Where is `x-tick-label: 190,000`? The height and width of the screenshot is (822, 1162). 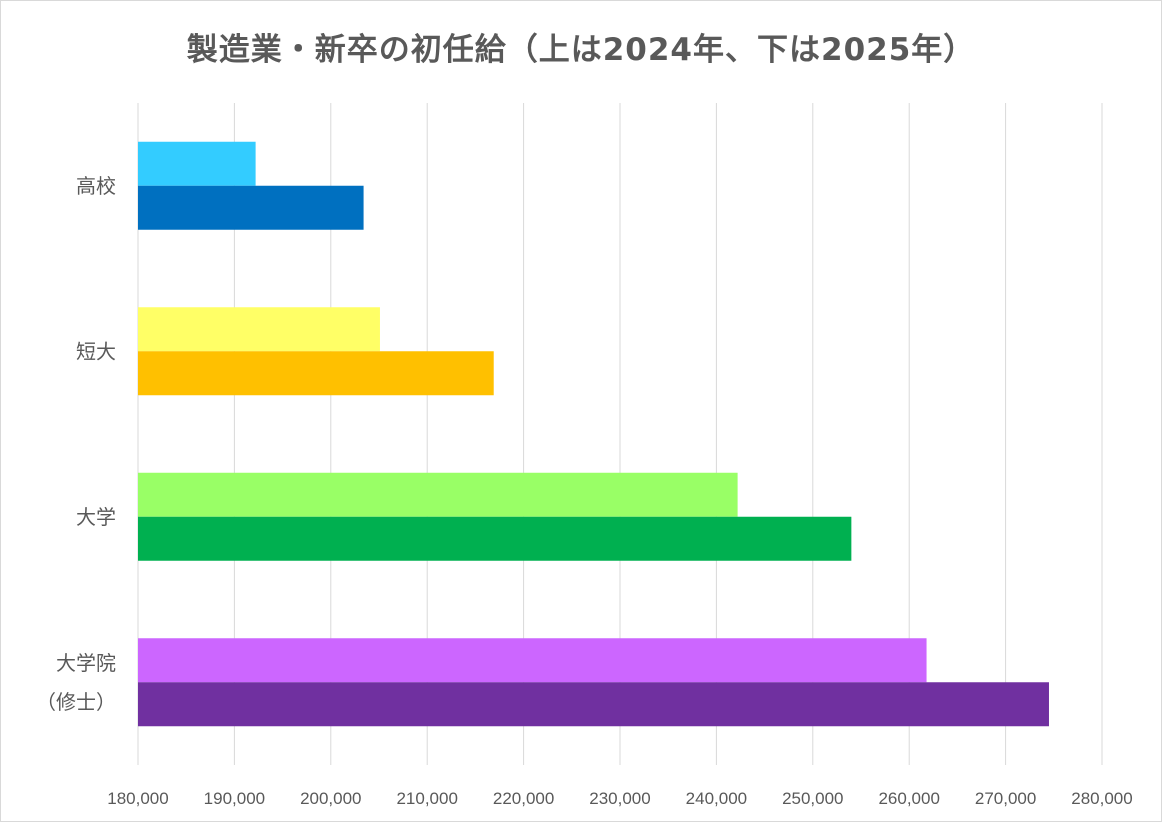
x-tick-label: 190,000 is located at coordinates (234, 798).